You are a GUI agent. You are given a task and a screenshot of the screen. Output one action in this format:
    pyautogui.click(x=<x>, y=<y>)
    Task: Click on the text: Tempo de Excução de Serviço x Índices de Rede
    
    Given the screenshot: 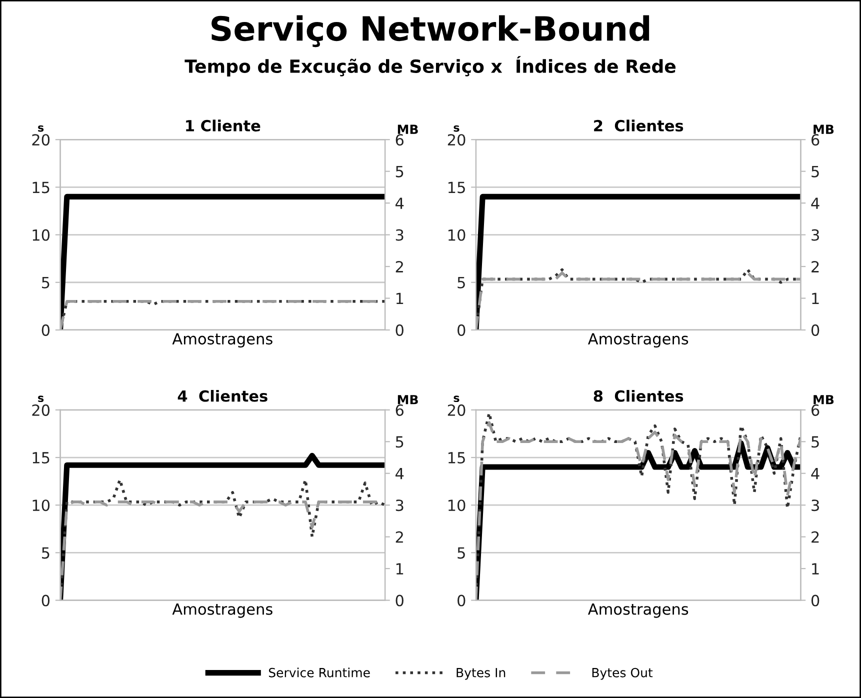 What is the action you would take?
    pyautogui.click(x=430, y=66)
    